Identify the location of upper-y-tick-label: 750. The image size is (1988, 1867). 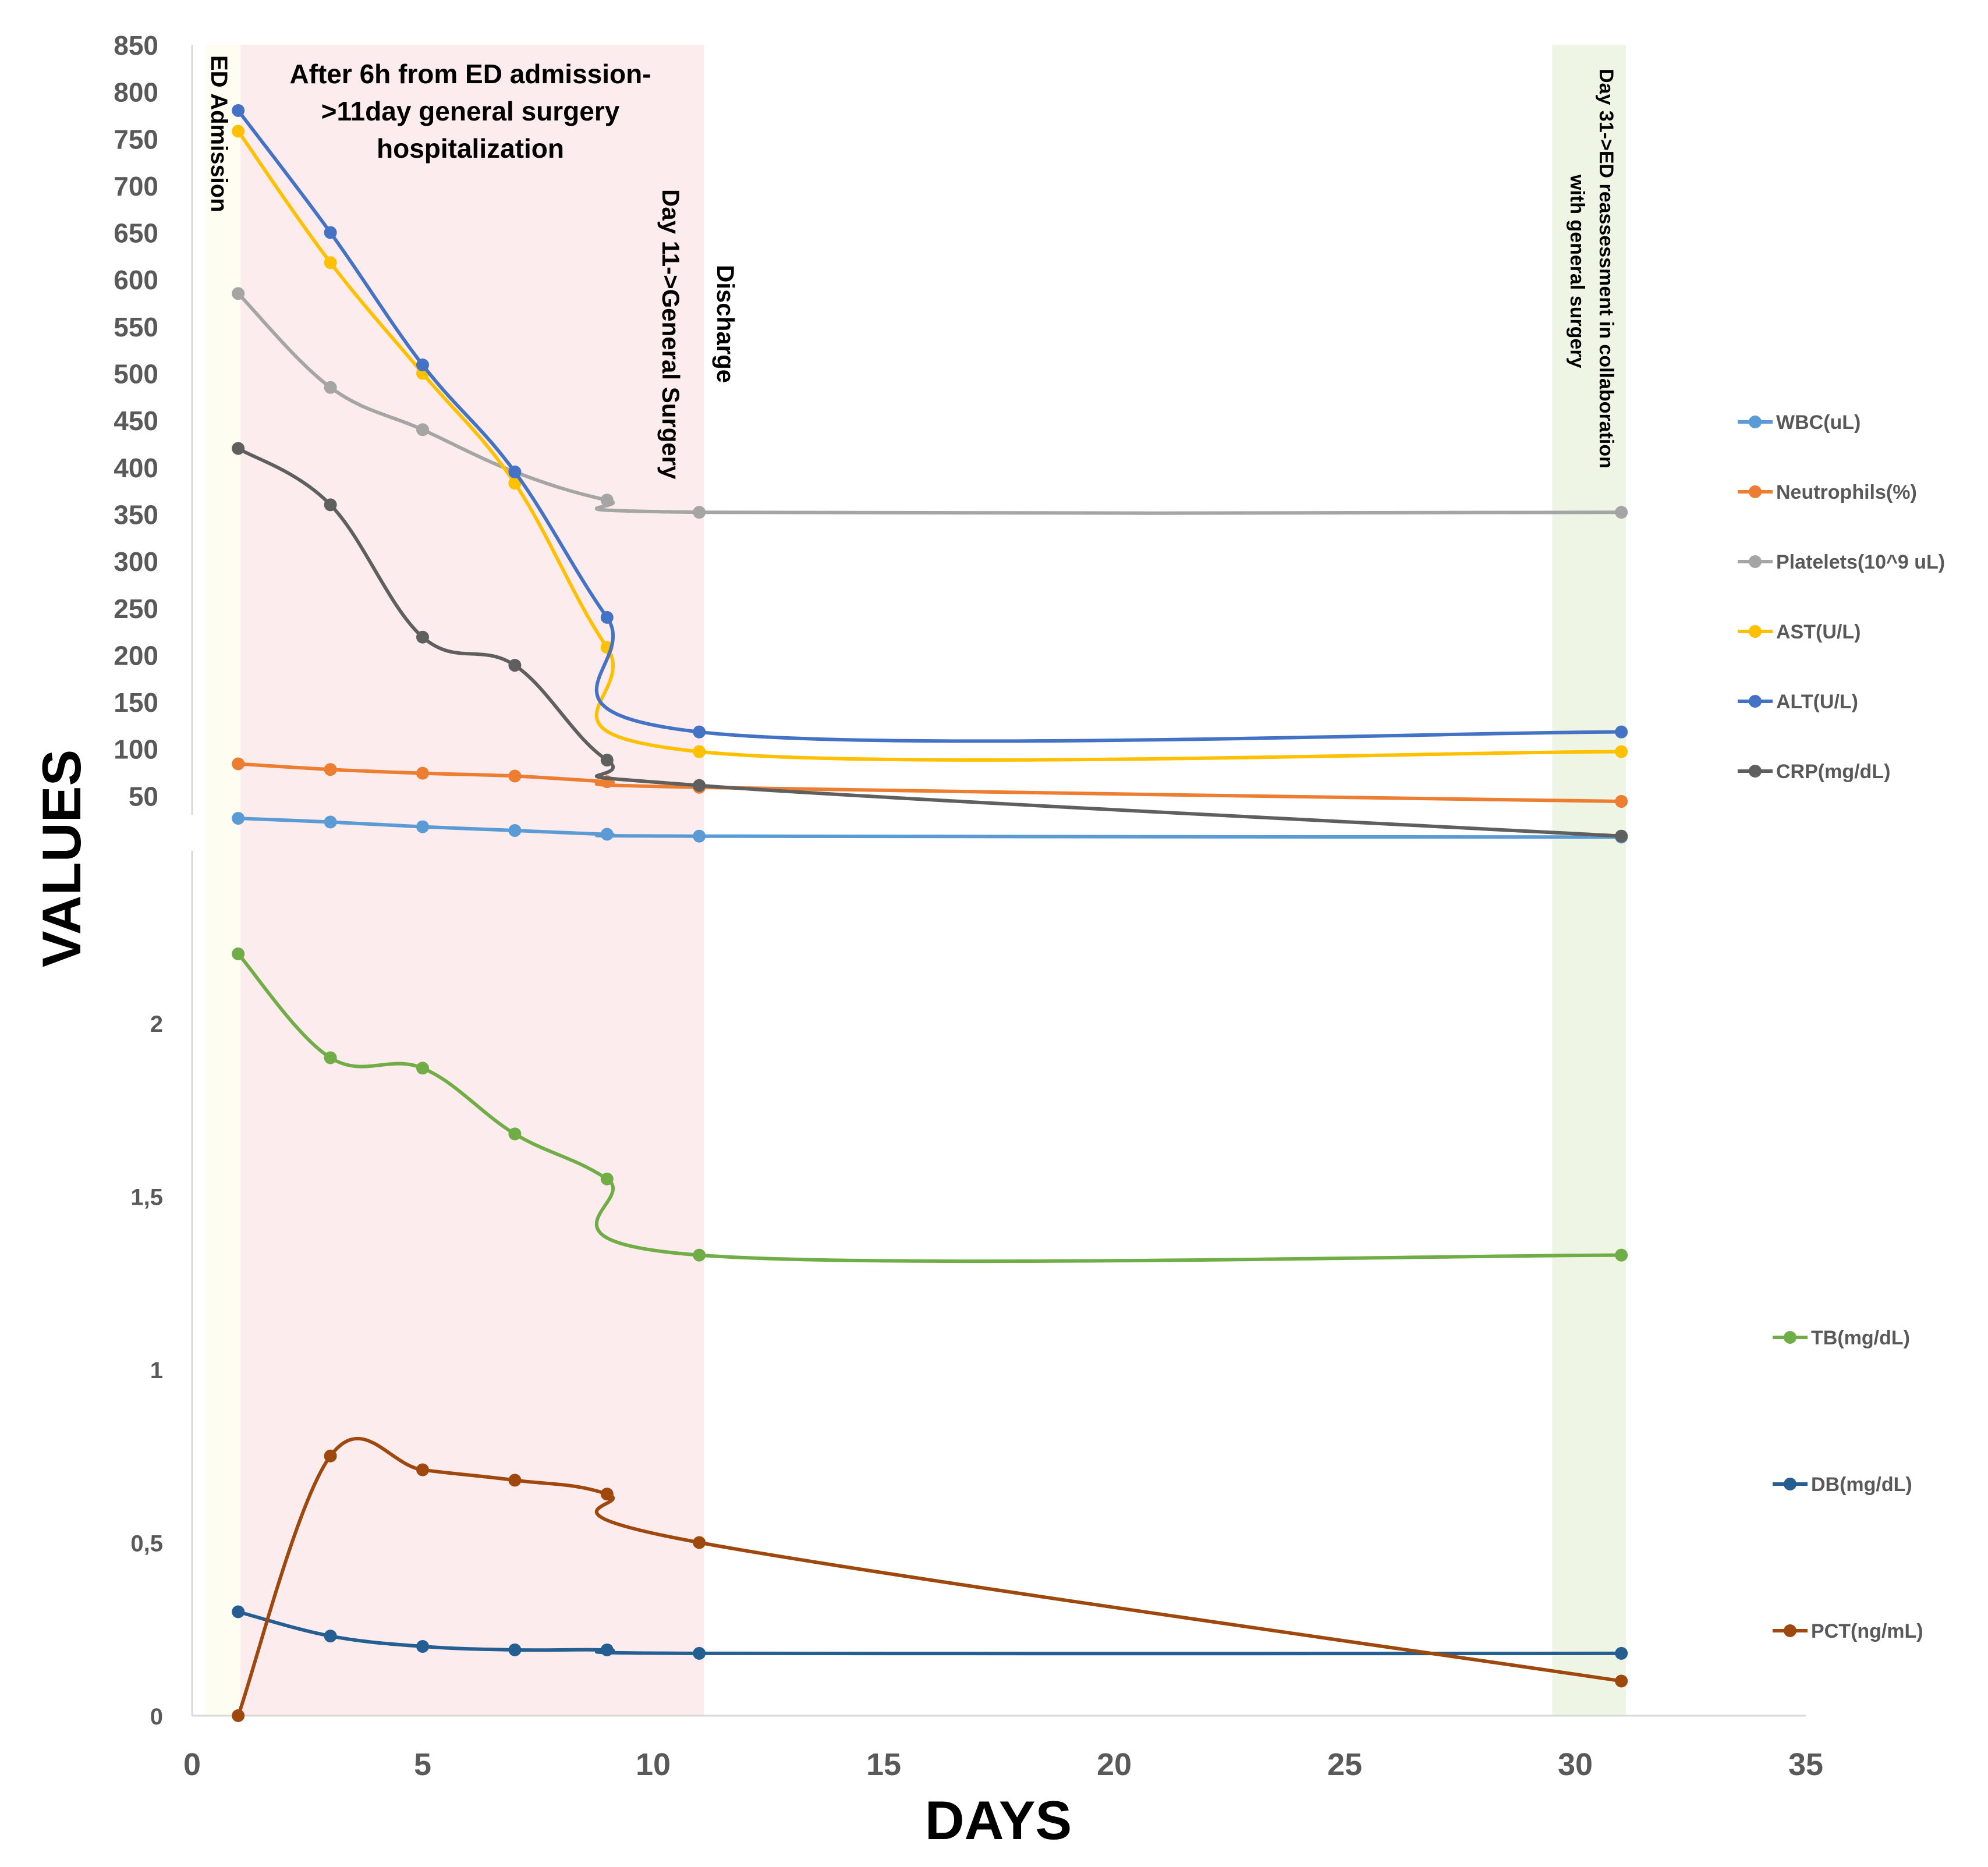
(136, 139).